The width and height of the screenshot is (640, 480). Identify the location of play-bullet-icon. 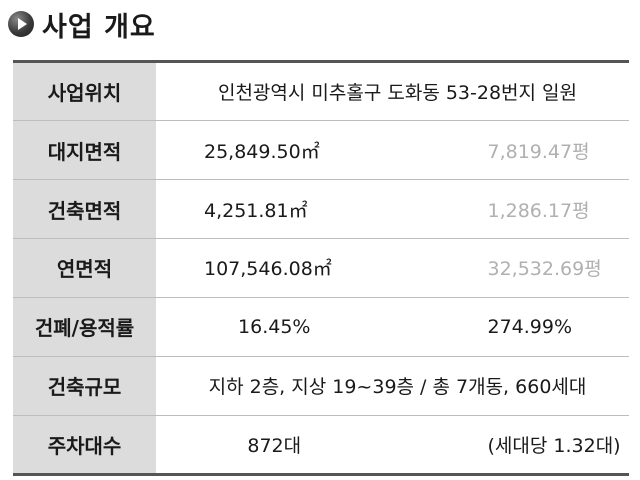
(21, 24).